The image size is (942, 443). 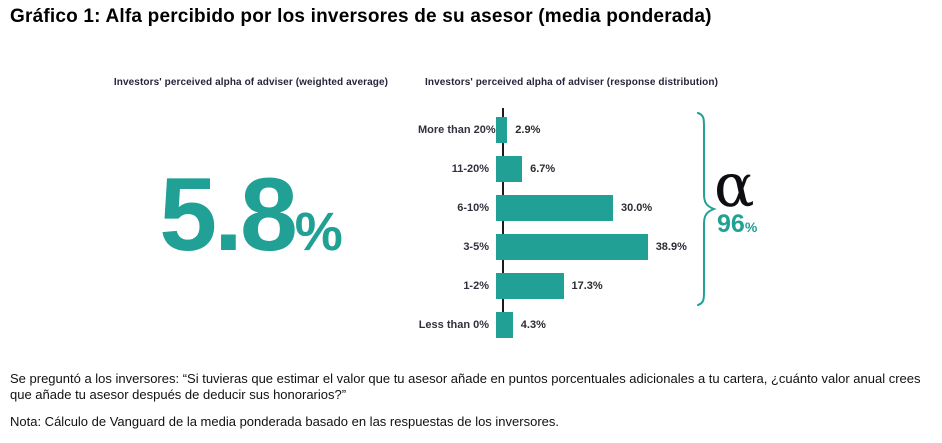 I want to click on bar-row: 6-10% 30.0%, so click(x=552, y=207).